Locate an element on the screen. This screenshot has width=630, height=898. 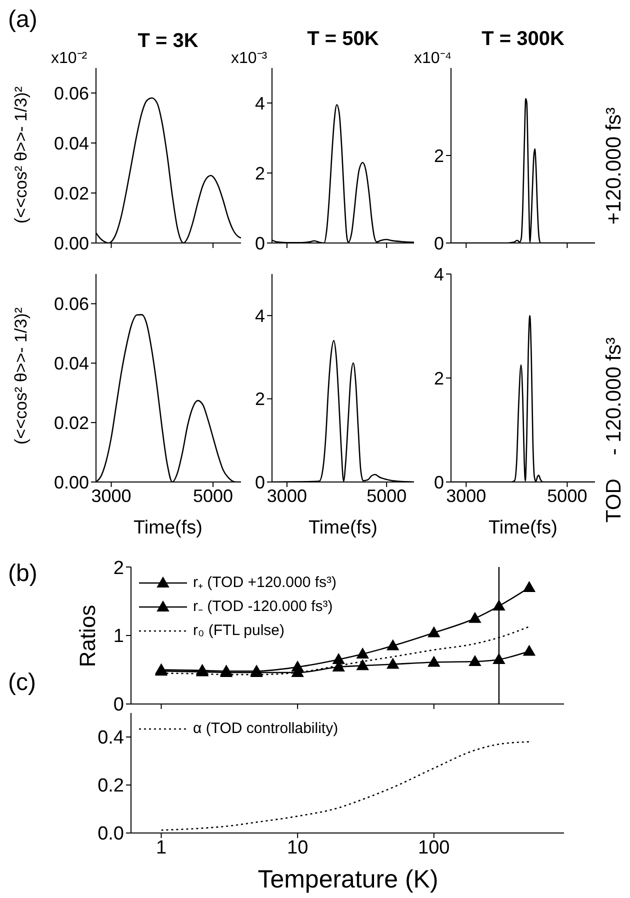
x-tick-label: 1 is located at coordinates (161, 847).